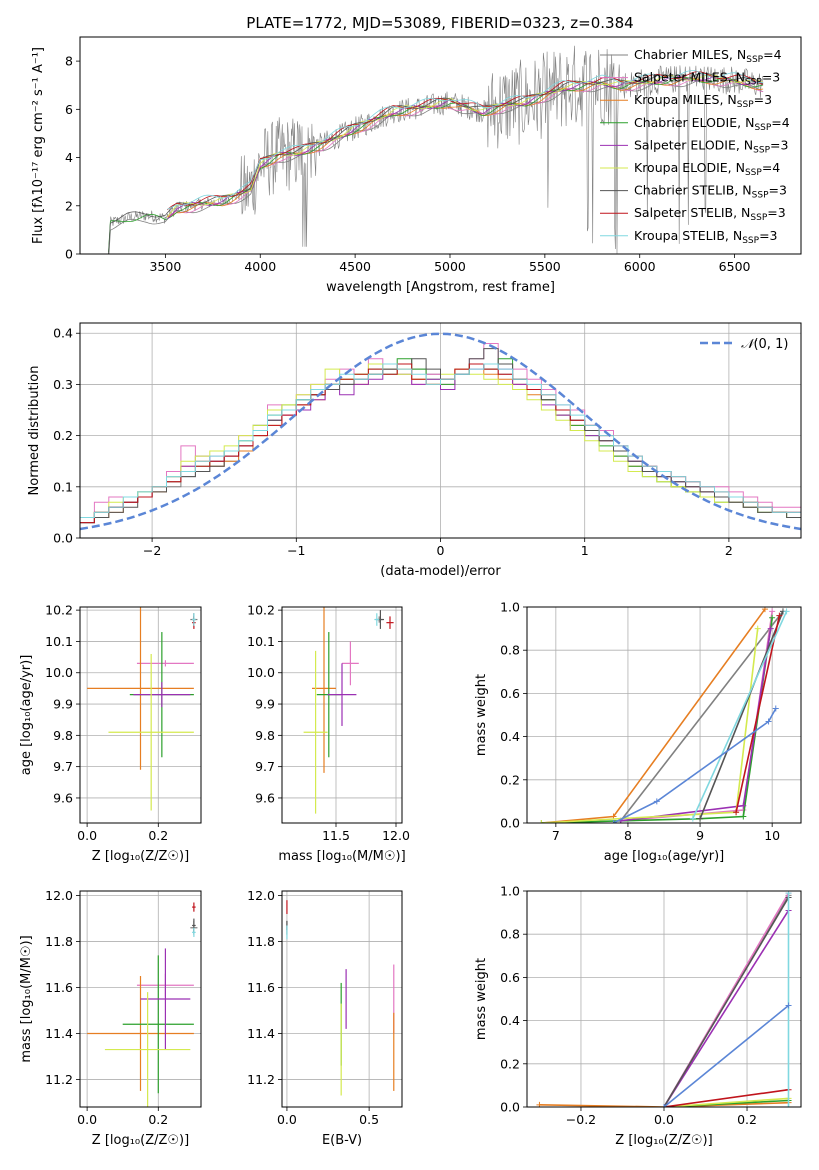 The width and height of the screenshot is (819, 1170). I want to click on series-chabrier-miles, so click(701, 715).